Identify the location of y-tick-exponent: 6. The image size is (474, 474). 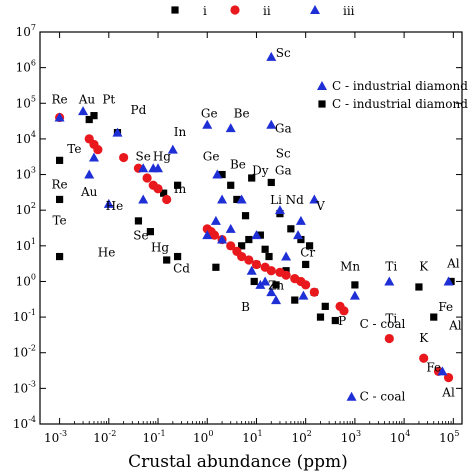
(33, 63).